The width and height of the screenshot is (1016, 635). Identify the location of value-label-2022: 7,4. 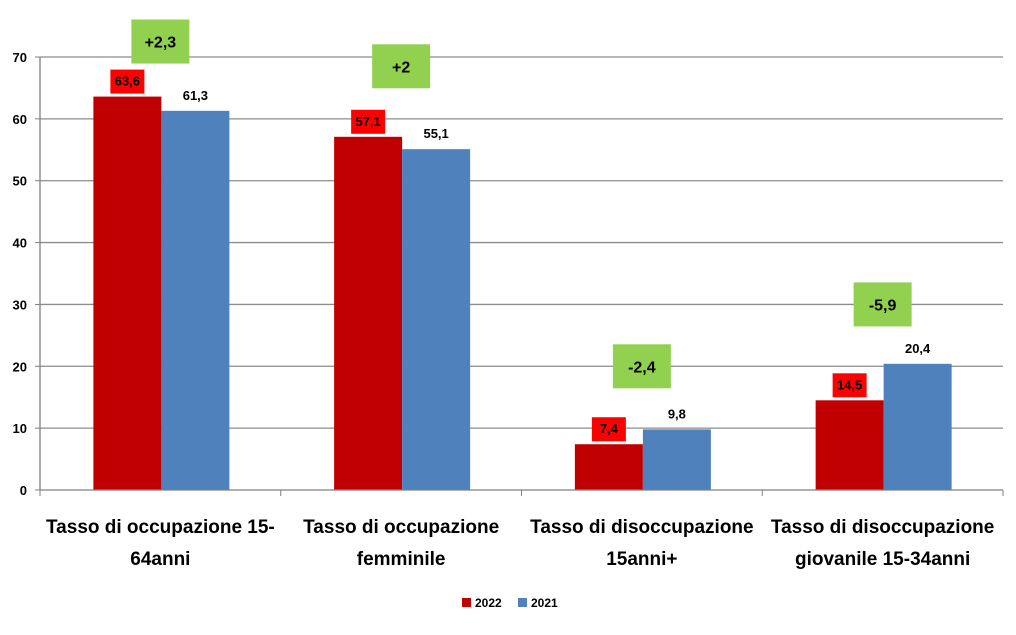
(609, 428).